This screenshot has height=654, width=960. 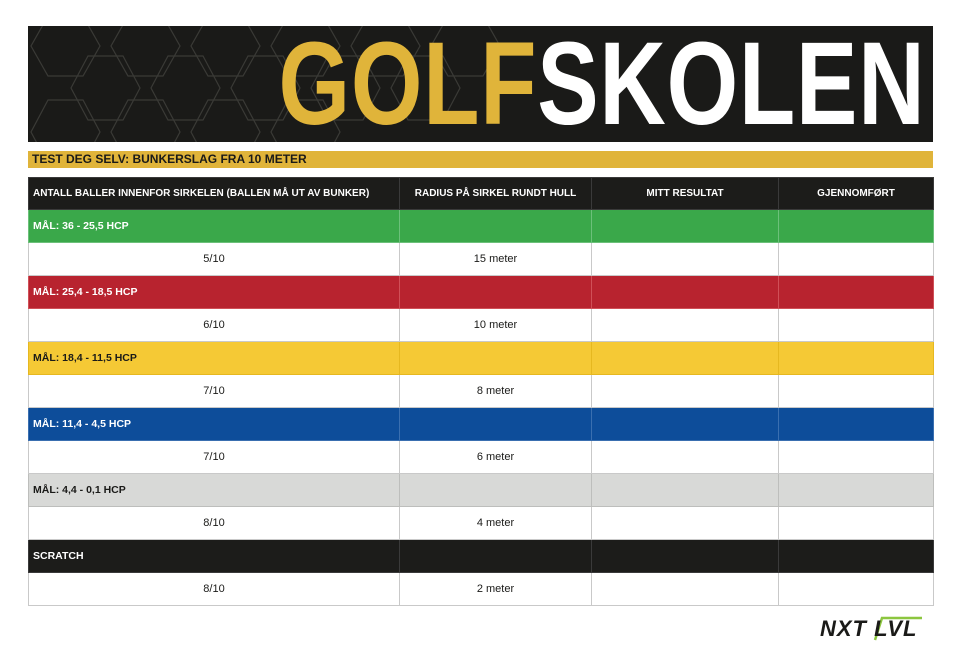 I want to click on level-label: MÅL: 25,4 - 18,5 HCP, so click(x=214, y=292).